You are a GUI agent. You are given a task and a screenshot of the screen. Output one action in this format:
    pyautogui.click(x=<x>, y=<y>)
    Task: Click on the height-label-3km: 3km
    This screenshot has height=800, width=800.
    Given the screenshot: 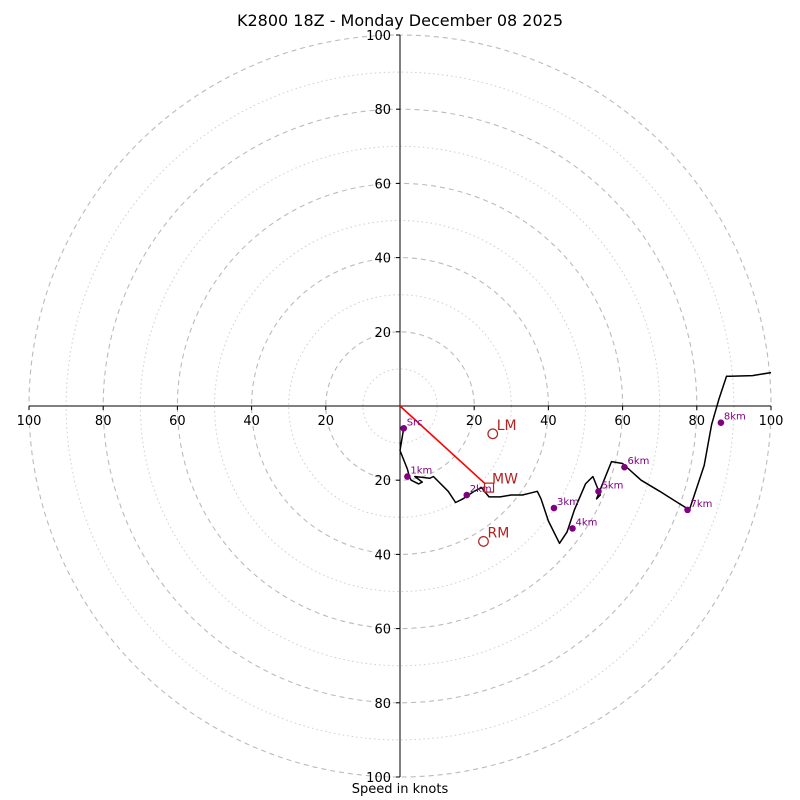 What is the action you would take?
    pyautogui.click(x=568, y=502)
    